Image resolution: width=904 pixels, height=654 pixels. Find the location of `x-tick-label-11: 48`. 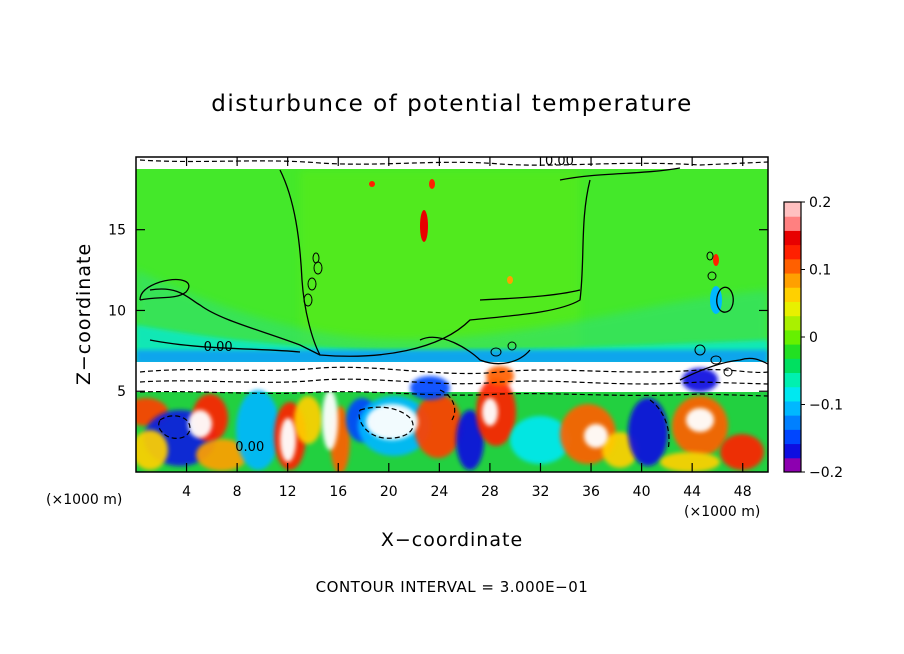

x-tick-label-11: 48 is located at coordinates (743, 492).